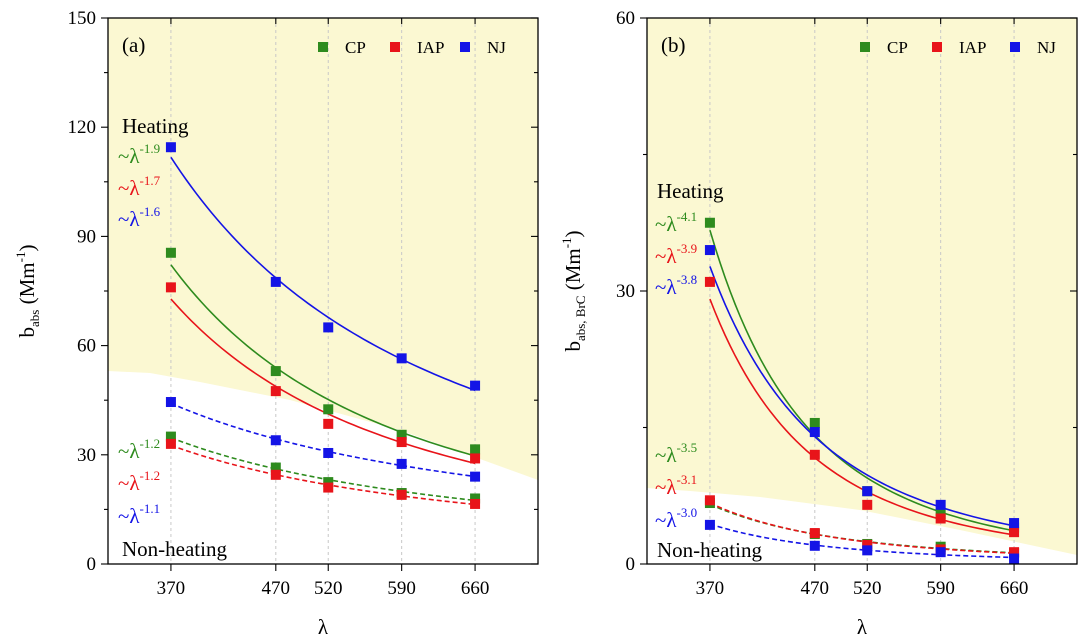 This screenshot has height=641, width=1080. What do you see at coordinates (676, 453) in the screenshot?
I see `exponent-label-cp-non_heating: ~λ-3.5` at bounding box center [676, 453].